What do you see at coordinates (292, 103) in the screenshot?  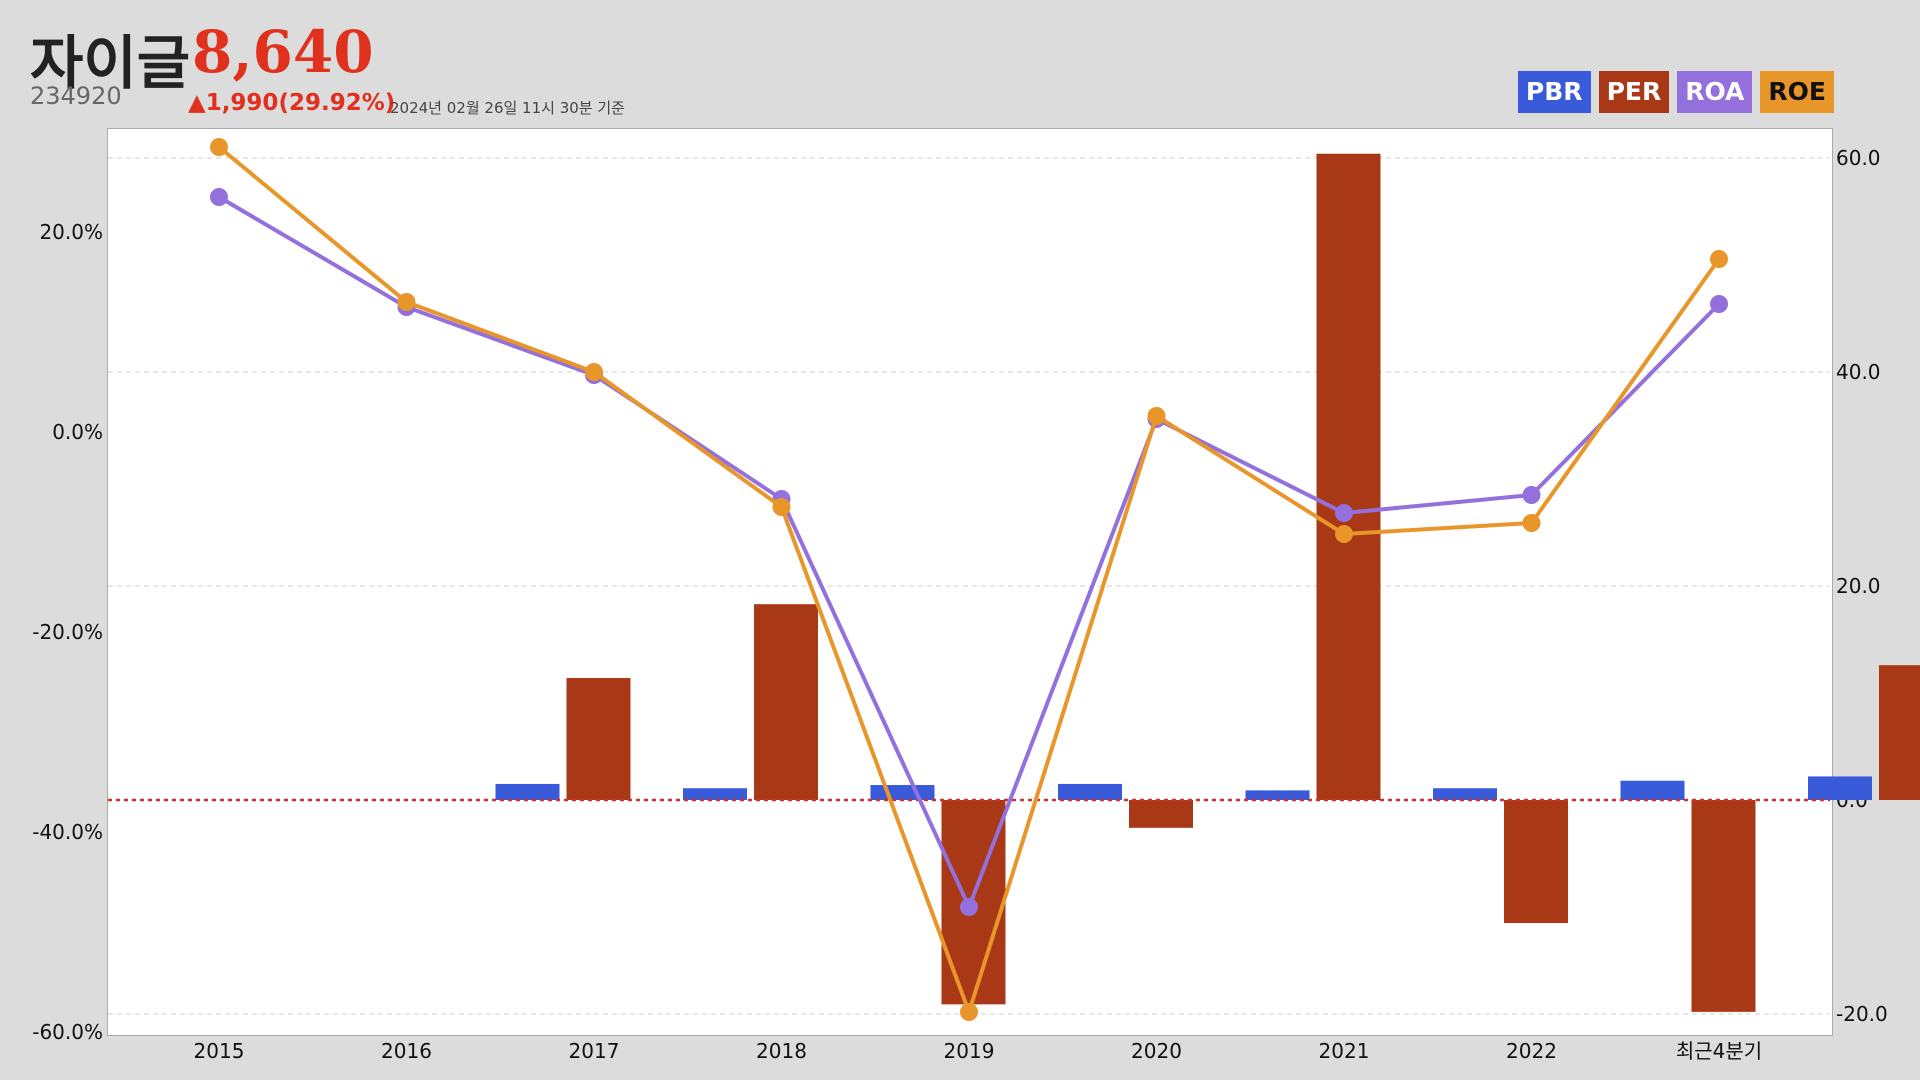 I see `price-change: ▲1,990(29.92%)` at bounding box center [292, 103].